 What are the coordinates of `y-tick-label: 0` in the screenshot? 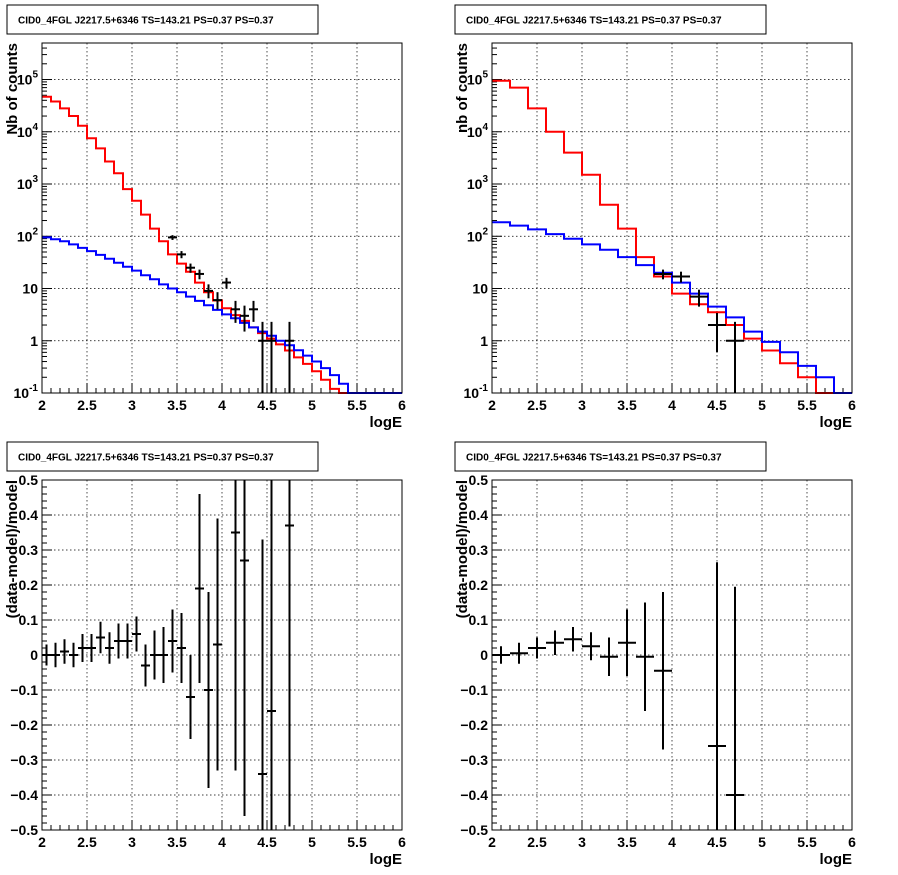 It's located at (34, 655).